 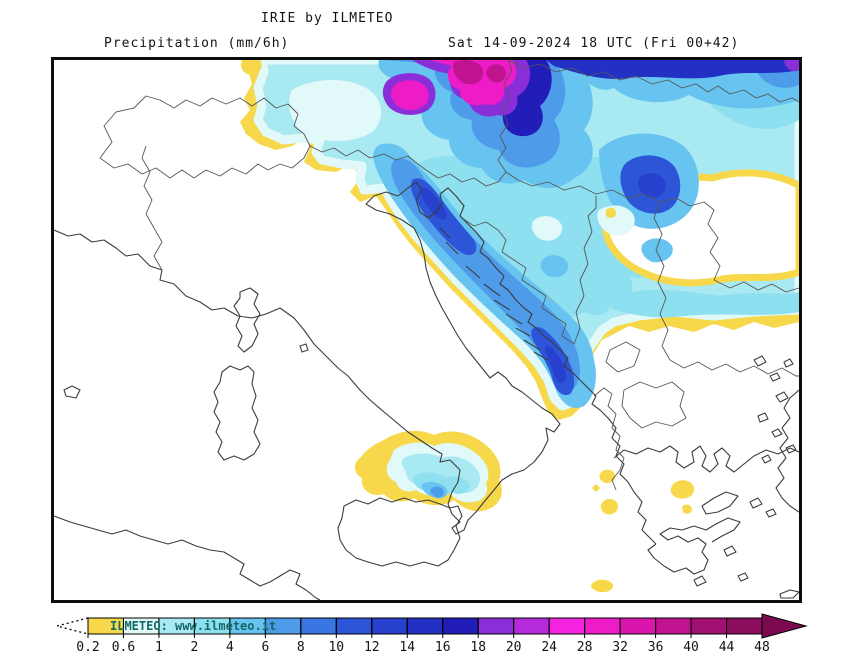 What do you see at coordinates (251, 67) in the screenshot?
I see `precip-region-yellow-dot-alps` at bounding box center [251, 67].